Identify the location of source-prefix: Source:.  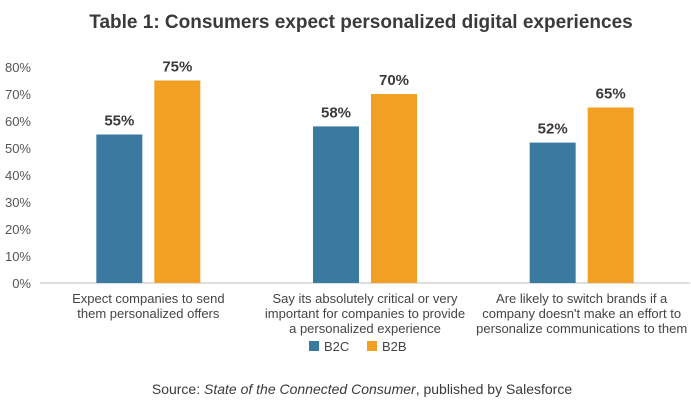
(178, 389).